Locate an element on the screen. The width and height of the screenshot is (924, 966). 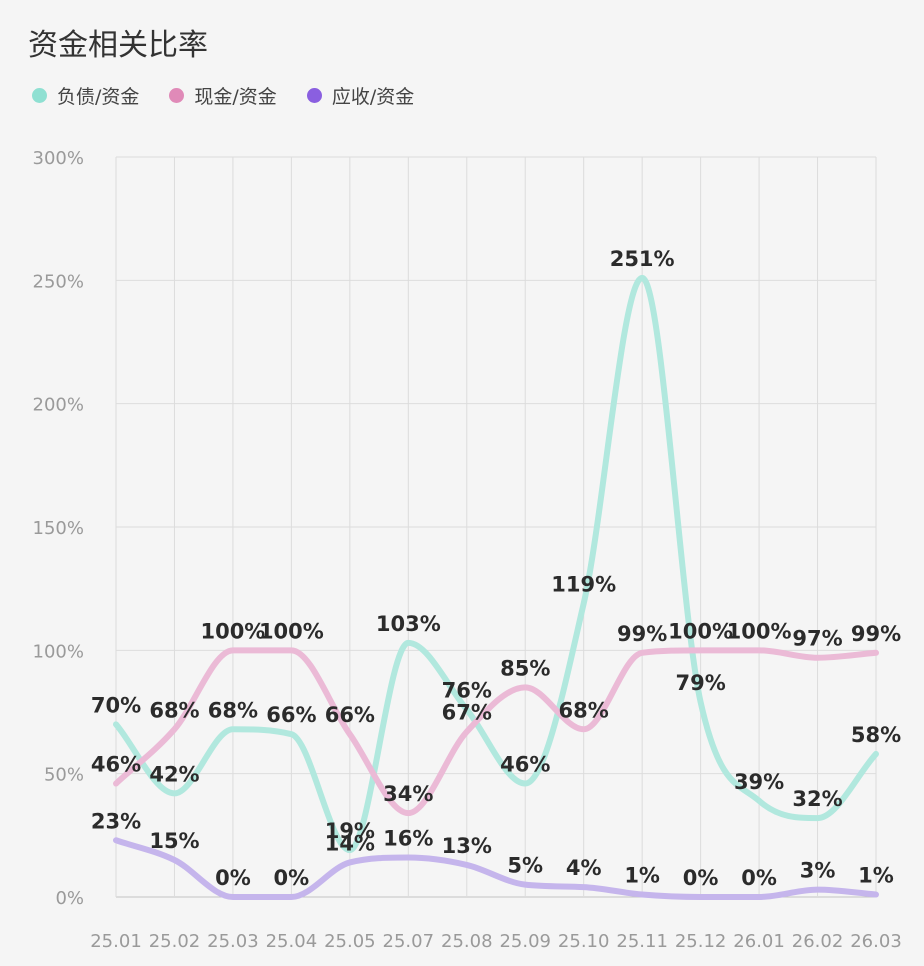
data-label-debt: 46% is located at coordinates (525, 765).